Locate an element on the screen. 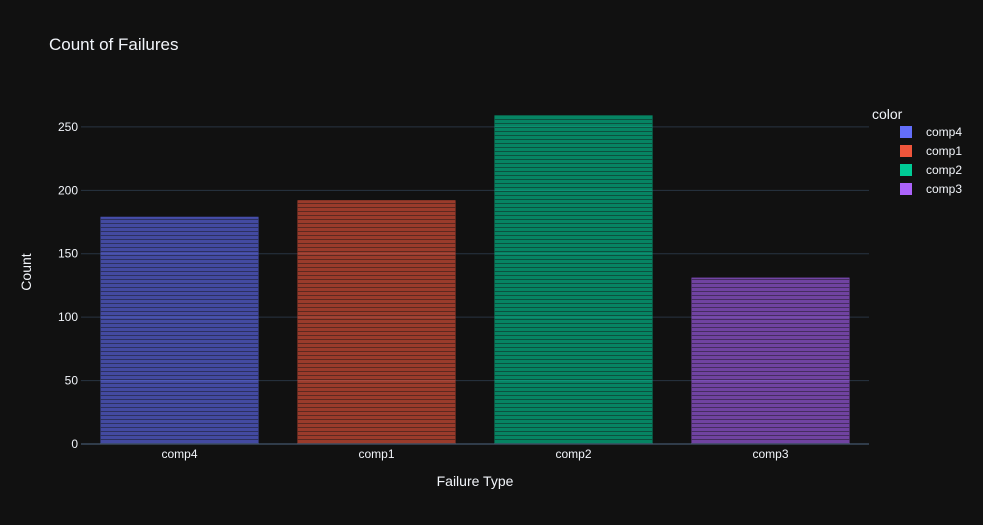 This screenshot has height=525, width=983. x-tick-label: comp4 is located at coordinates (179, 454).